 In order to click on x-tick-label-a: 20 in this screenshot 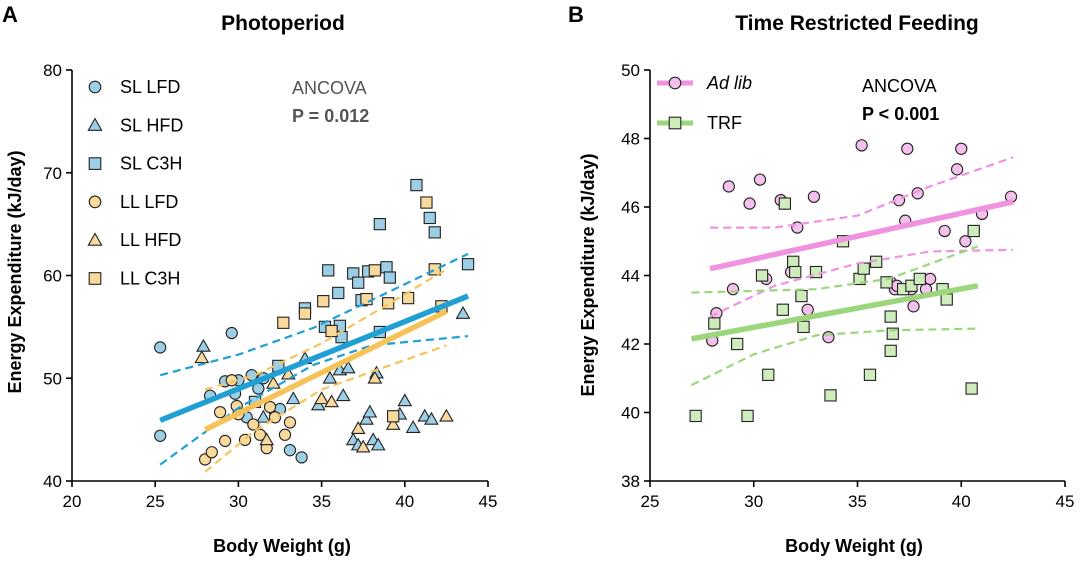, I will do `click(72, 501)`.